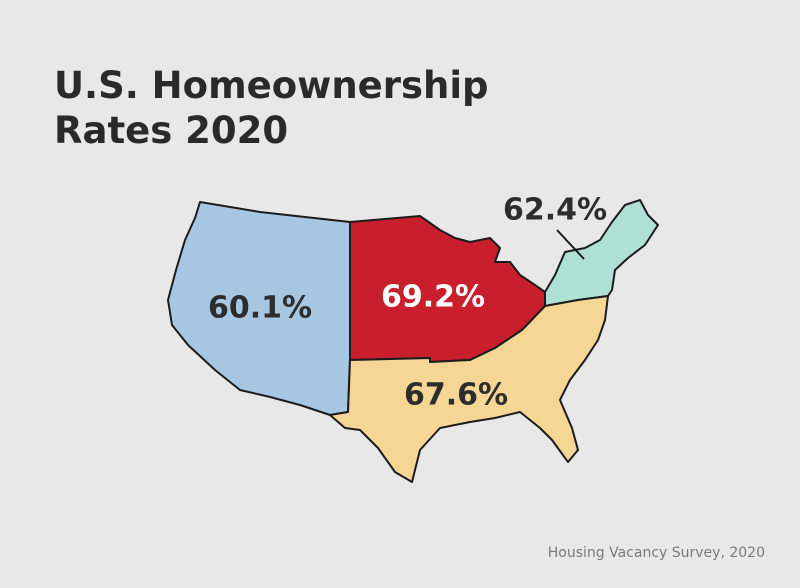 This screenshot has height=588, width=800. I want to click on title-line: U.S. Homeownership, so click(271, 85).